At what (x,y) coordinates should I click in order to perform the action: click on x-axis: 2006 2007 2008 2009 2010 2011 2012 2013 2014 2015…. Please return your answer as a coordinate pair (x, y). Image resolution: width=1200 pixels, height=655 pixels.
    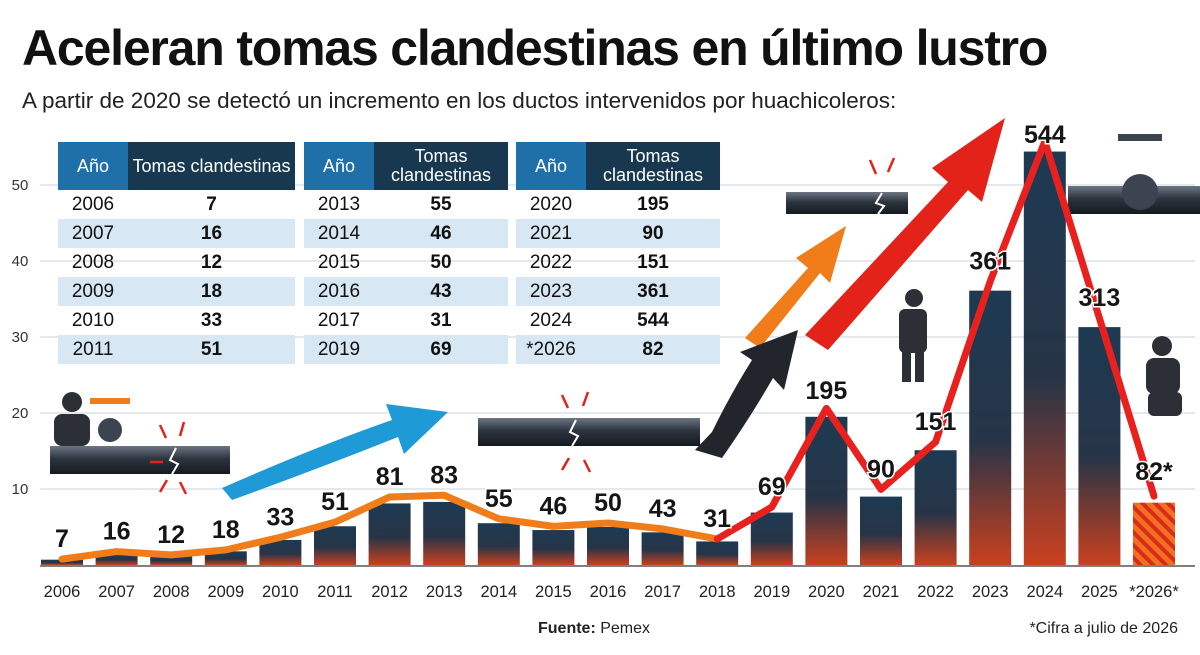
    Looking at the image, I should click on (612, 592).